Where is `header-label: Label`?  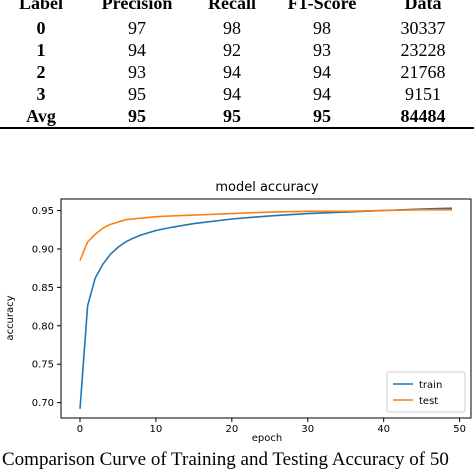 header-label: Label is located at coordinates (40, 6).